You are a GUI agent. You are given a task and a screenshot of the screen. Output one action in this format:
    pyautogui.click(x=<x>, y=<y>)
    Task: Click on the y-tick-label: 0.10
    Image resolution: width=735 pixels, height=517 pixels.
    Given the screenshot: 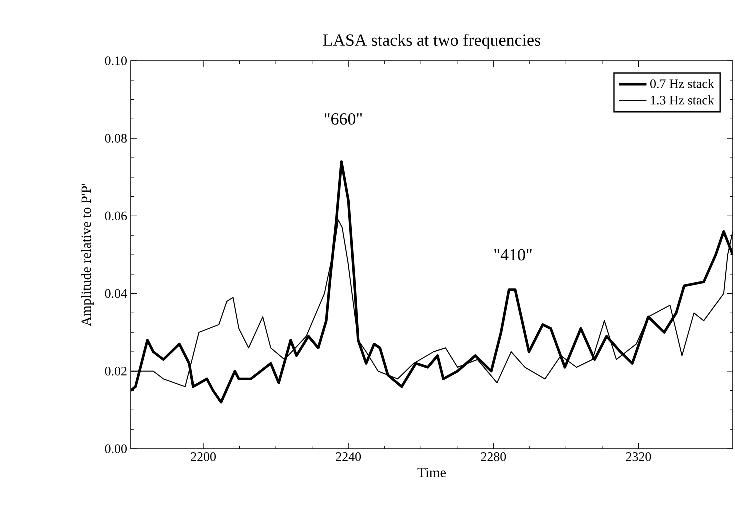 What is the action you would take?
    pyautogui.click(x=116, y=61)
    